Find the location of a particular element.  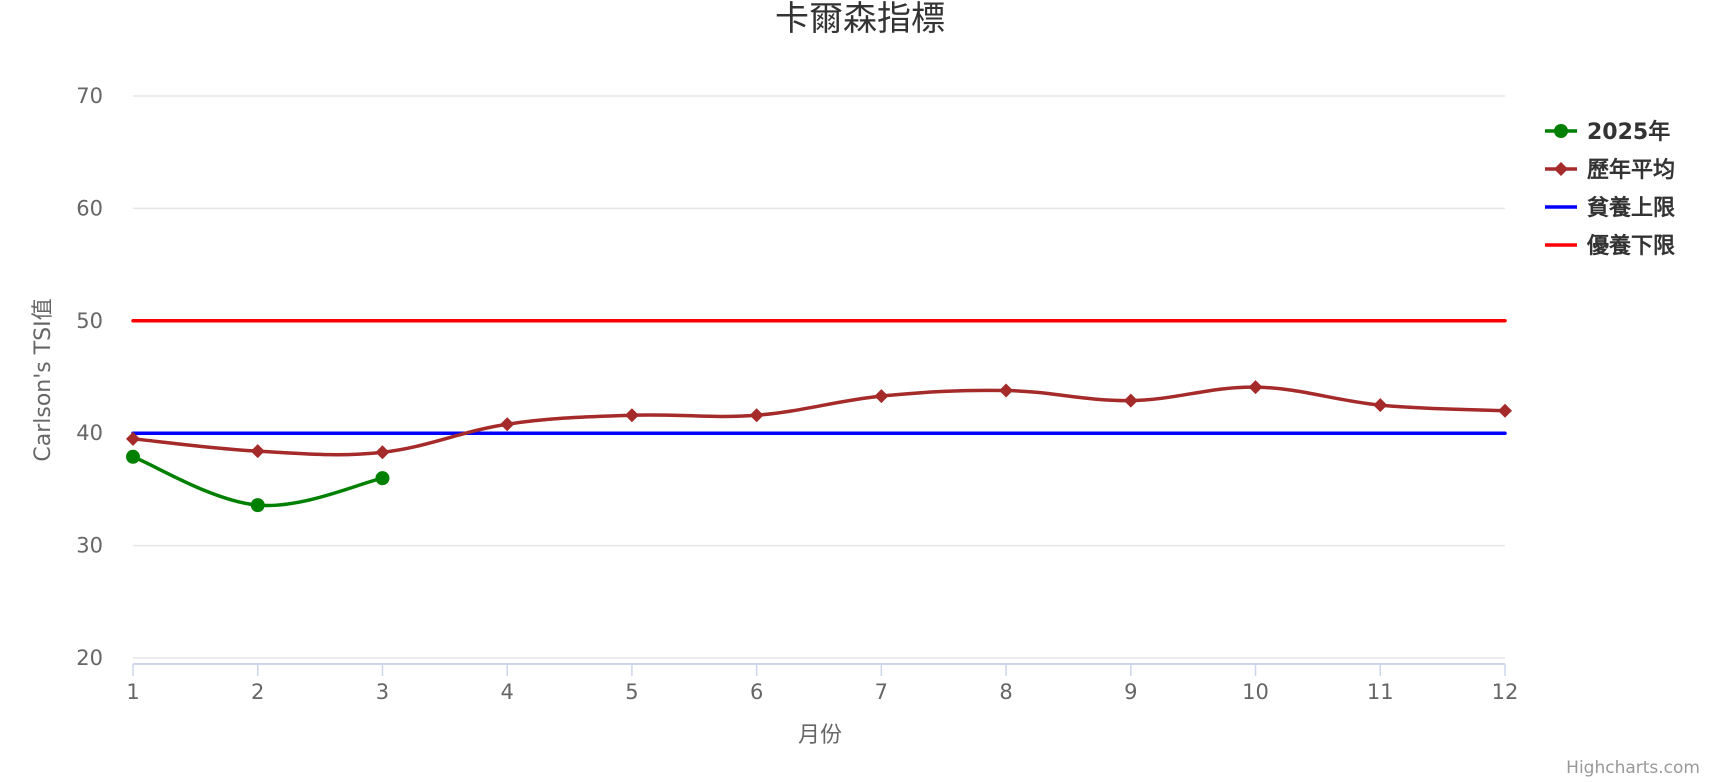

legend-item: 貧養上限 is located at coordinates (1610, 208).